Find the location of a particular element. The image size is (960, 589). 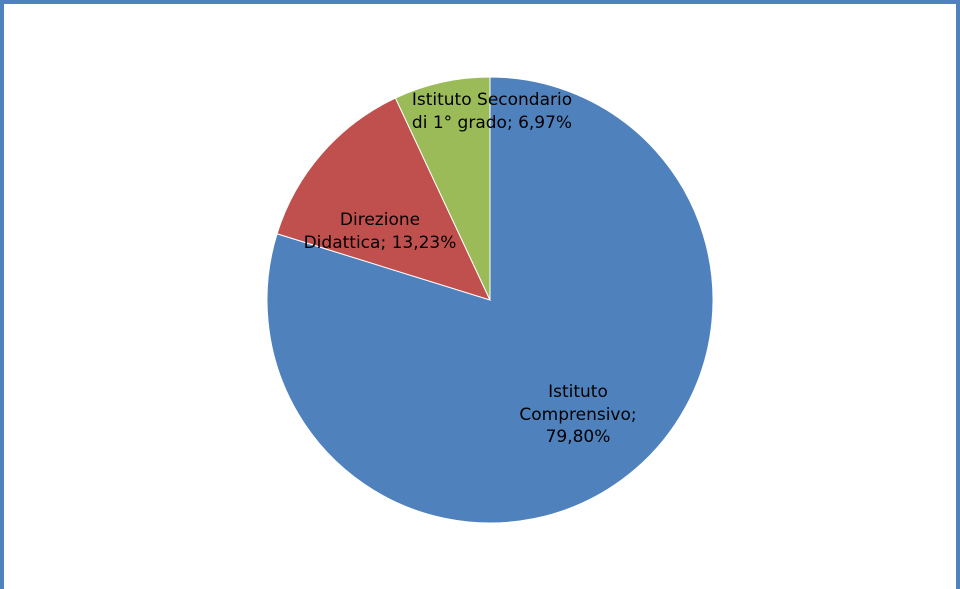

data-label-text: Istituto Comprensivo; 79,80% is located at coordinates (578, 415).